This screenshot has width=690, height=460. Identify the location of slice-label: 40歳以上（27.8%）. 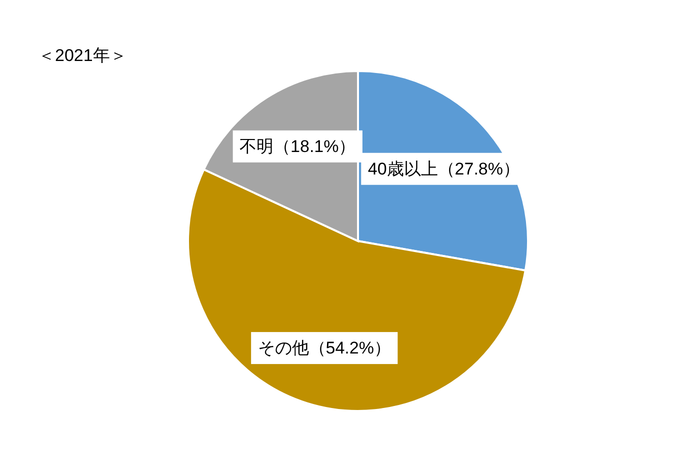
(444, 168).